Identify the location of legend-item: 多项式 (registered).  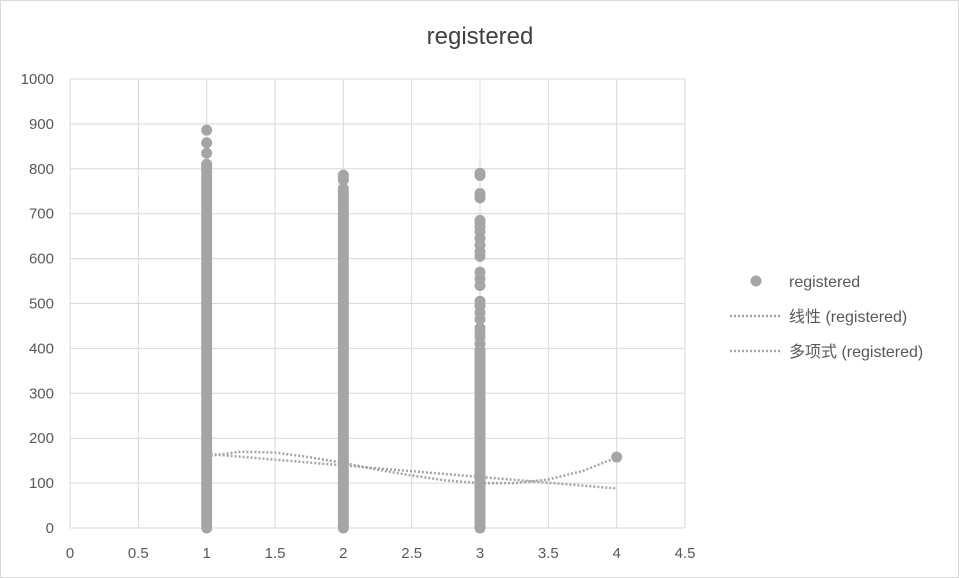
(826, 352).